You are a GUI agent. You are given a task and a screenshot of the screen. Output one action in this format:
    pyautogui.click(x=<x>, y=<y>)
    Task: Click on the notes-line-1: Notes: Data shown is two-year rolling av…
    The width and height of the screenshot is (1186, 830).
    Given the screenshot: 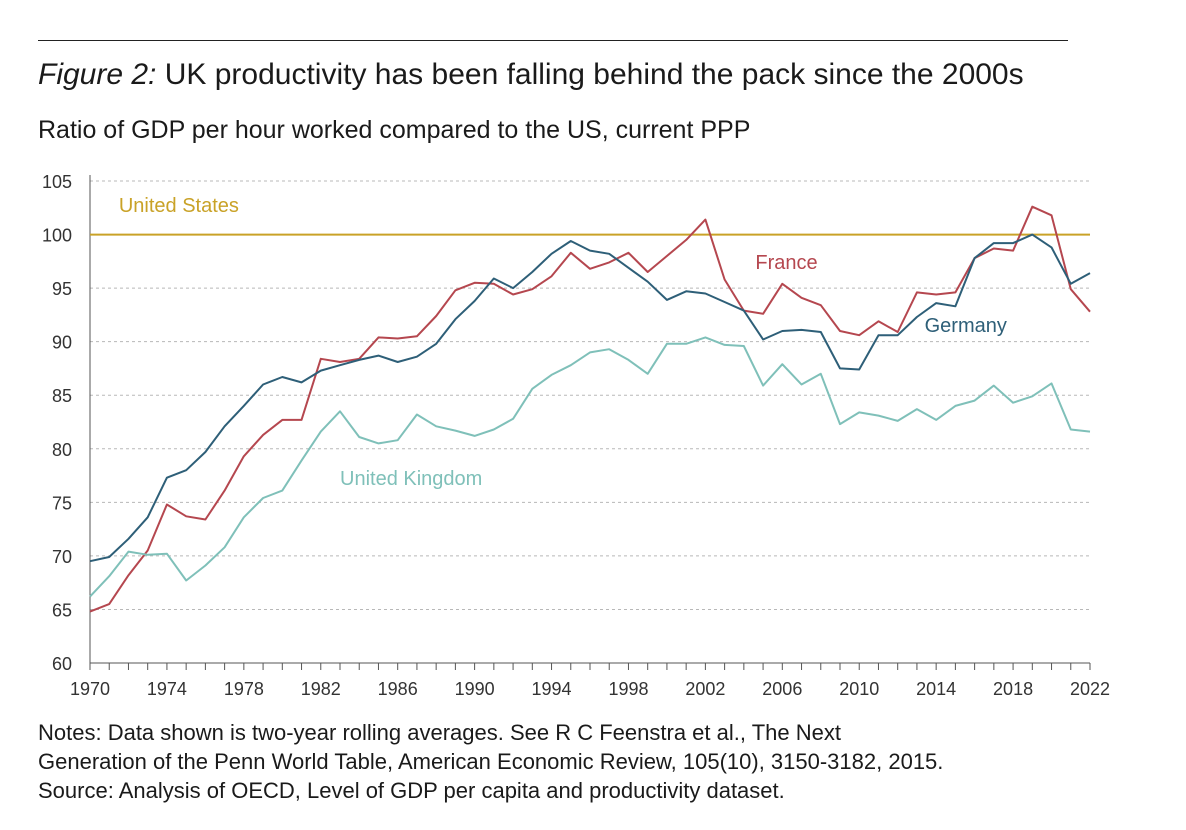 What is the action you would take?
    pyautogui.click(x=439, y=732)
    